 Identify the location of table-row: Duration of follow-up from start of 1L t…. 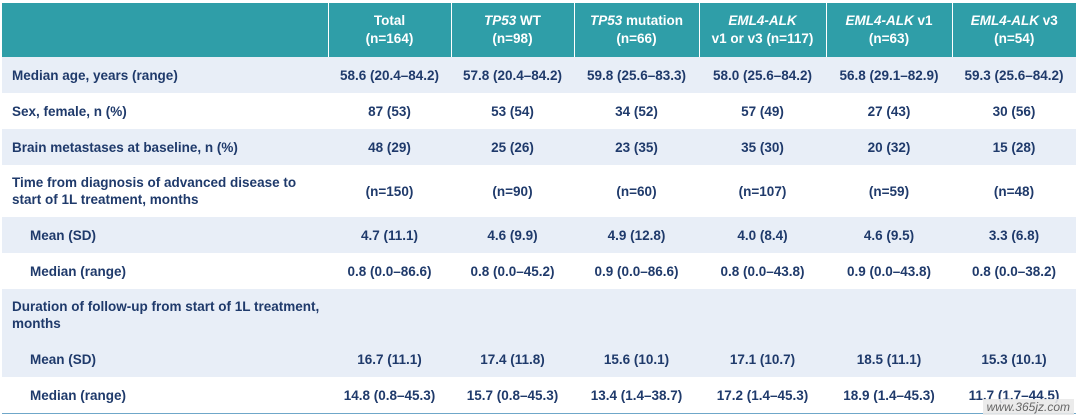
(539, 315).